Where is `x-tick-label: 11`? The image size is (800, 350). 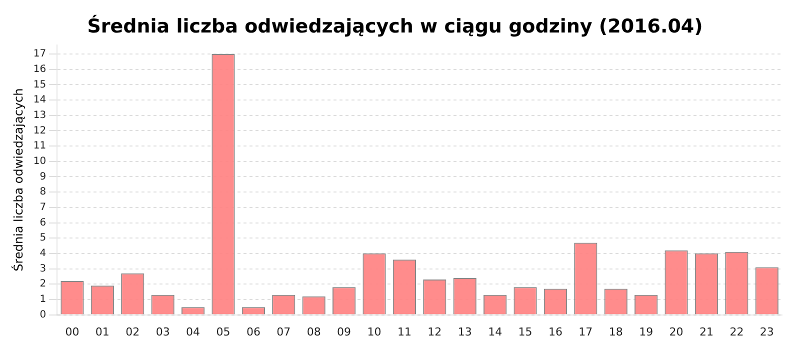
x-tick-label: 11 is located at coordinates (404, 331).